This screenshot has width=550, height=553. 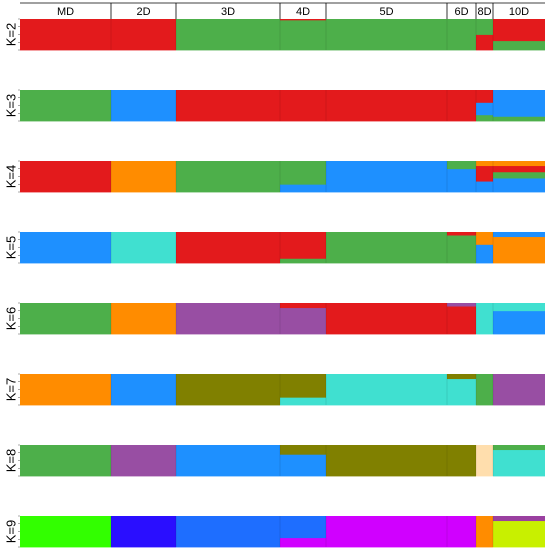 I want to click on population-label: 2D, so click(x=143, y=12).